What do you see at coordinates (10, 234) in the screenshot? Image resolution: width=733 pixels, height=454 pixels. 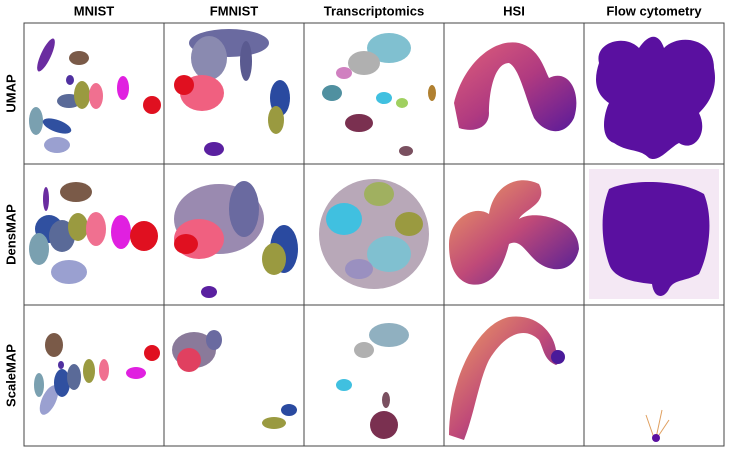 I see `row-label: DensMAP` at bounding box center [10, 234].